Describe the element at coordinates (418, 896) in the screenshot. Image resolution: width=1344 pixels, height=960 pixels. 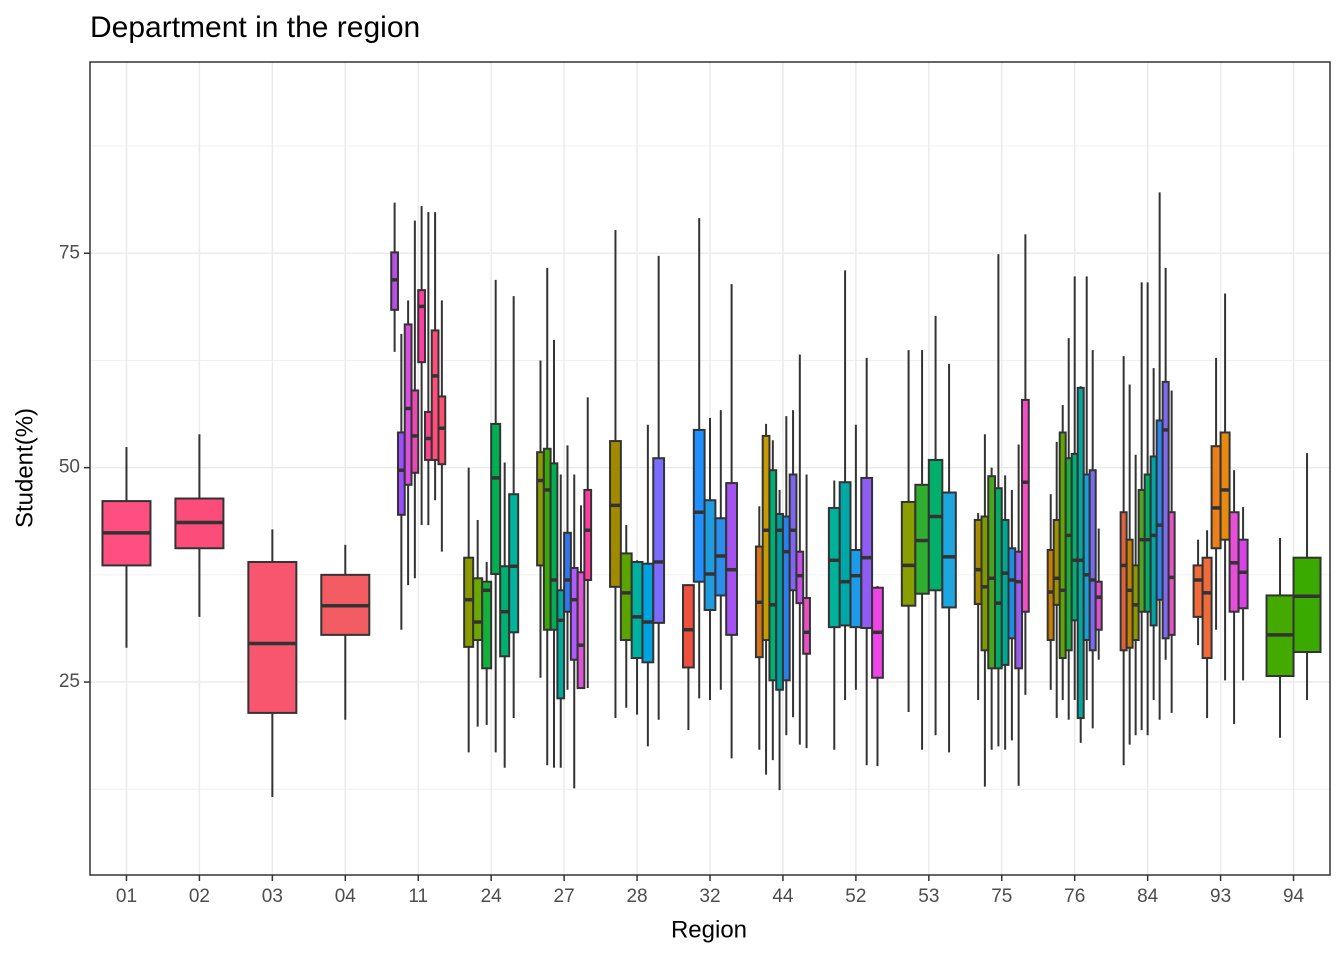
I see `x-tick-label: 11` at that location.